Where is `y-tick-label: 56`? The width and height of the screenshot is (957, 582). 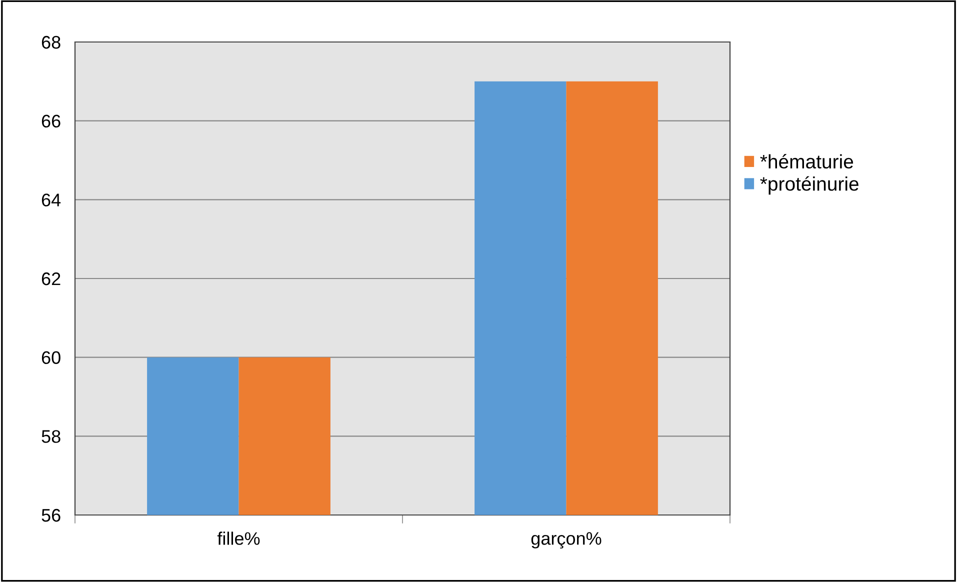
y-tick-label: 56 is located at coordinates (51, 515).